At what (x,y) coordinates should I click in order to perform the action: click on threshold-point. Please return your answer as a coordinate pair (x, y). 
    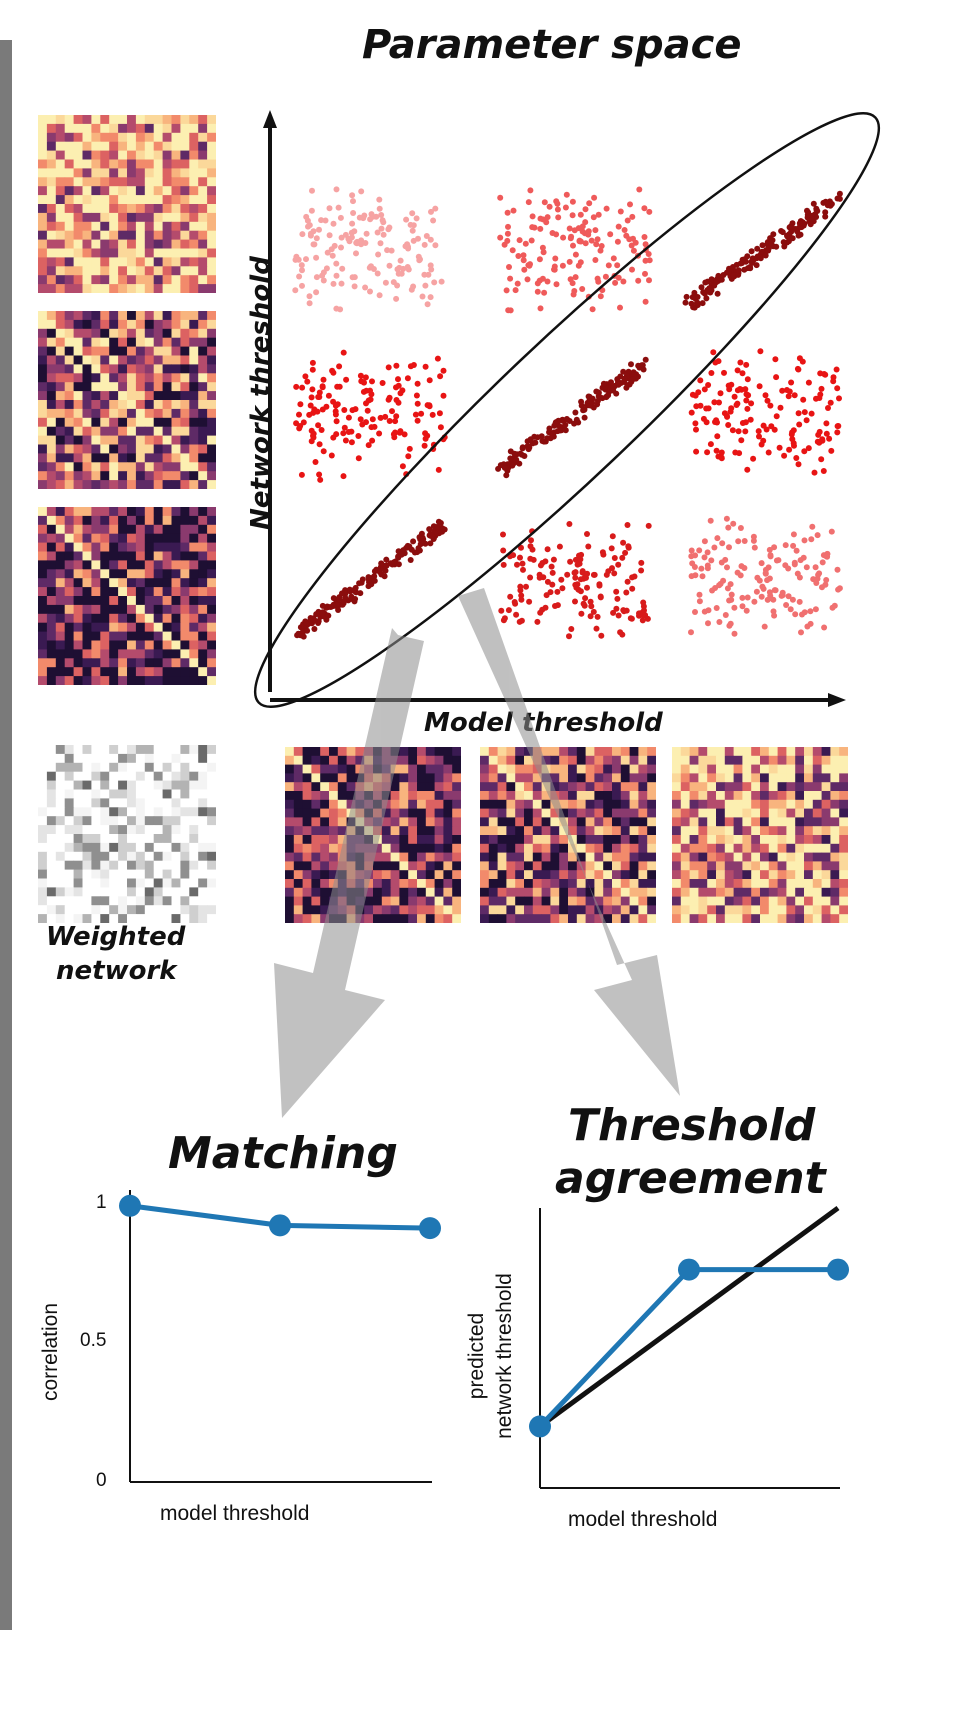
    Looking at the image, I should click on (689, 1269).